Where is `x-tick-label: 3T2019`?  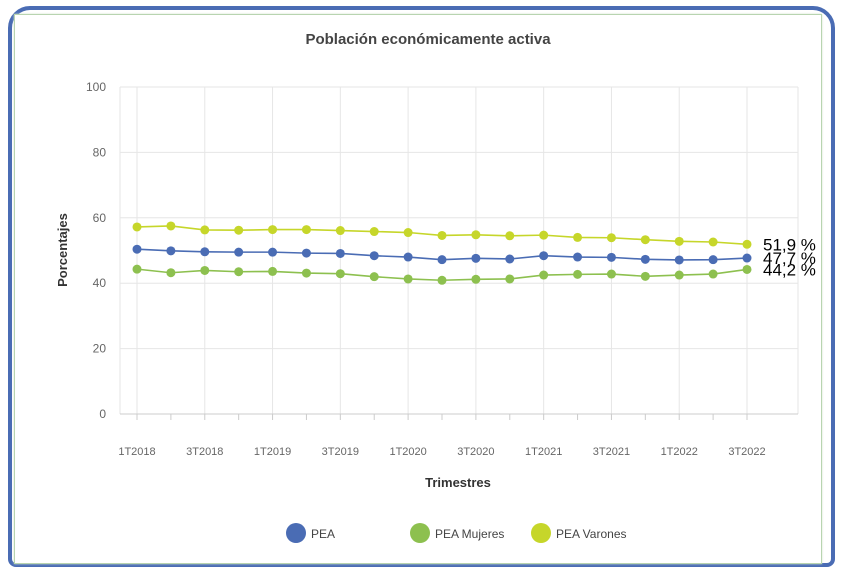 x-tick-label: 3T2019 is located at coordinates (340, 452).